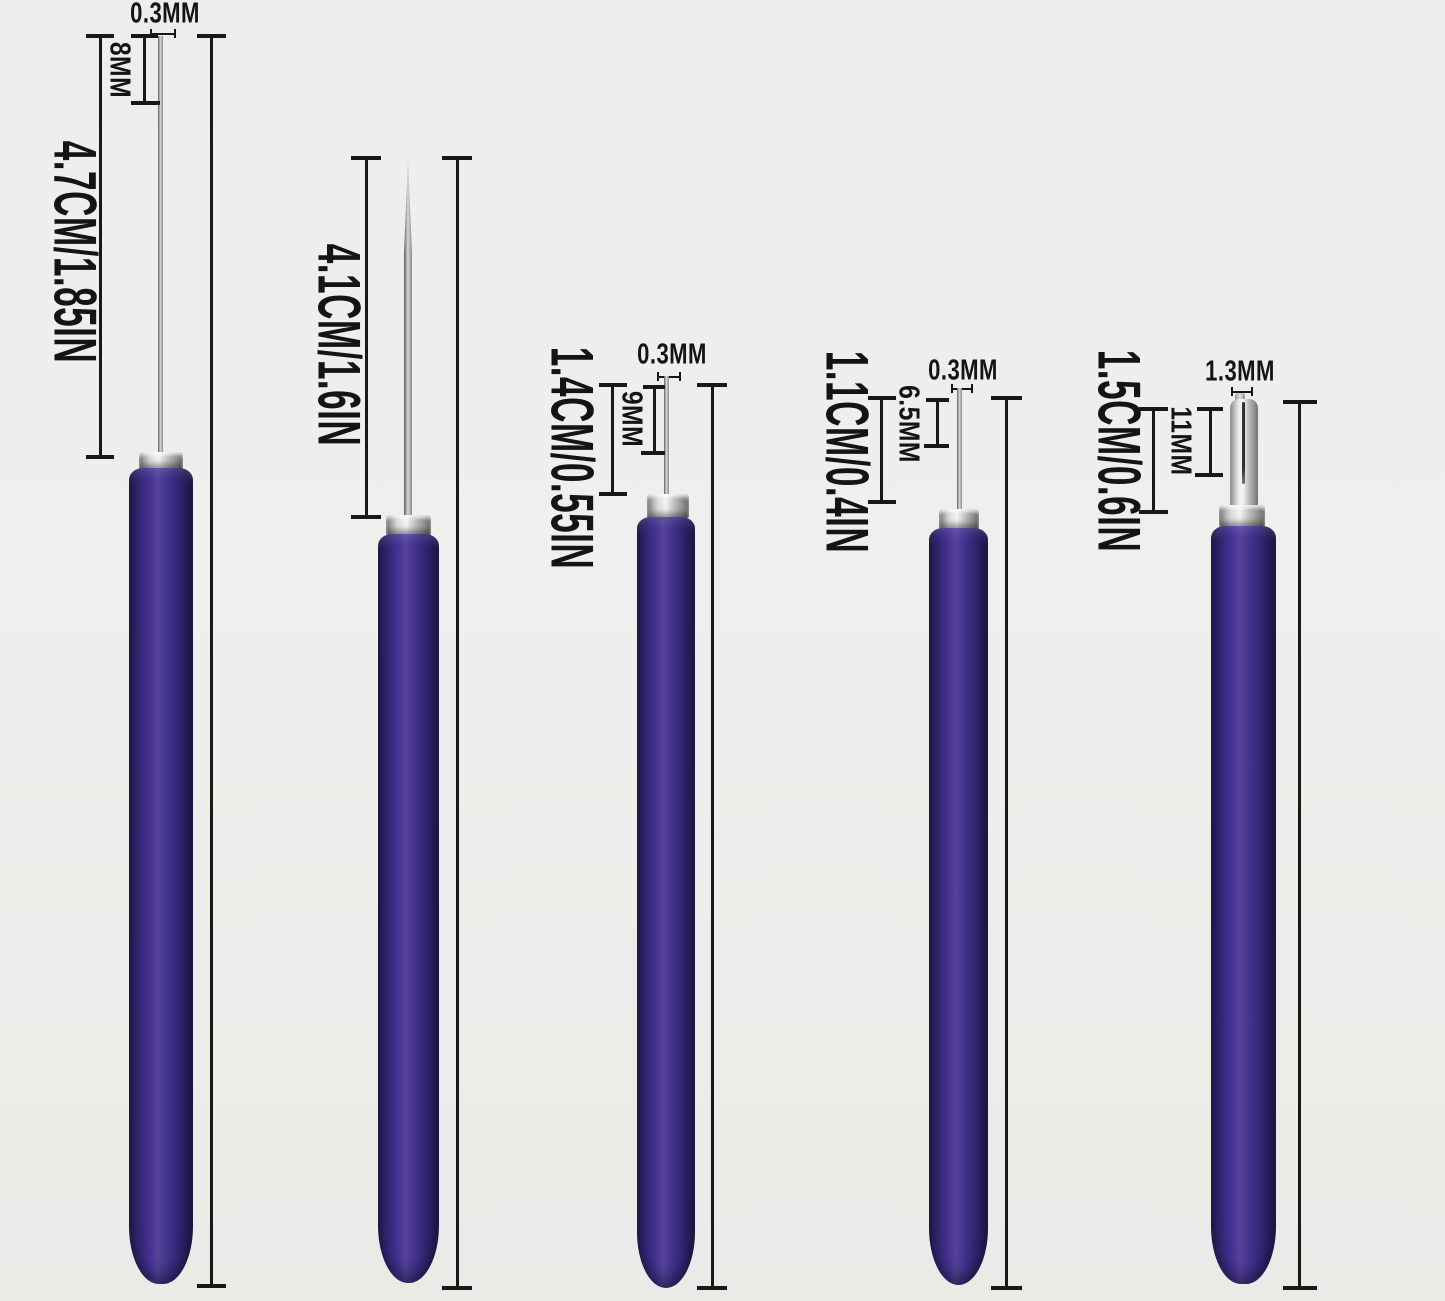 This screenshot has width=1445, height=1301. I want to click on slotted-tip, so click(1240, 397).